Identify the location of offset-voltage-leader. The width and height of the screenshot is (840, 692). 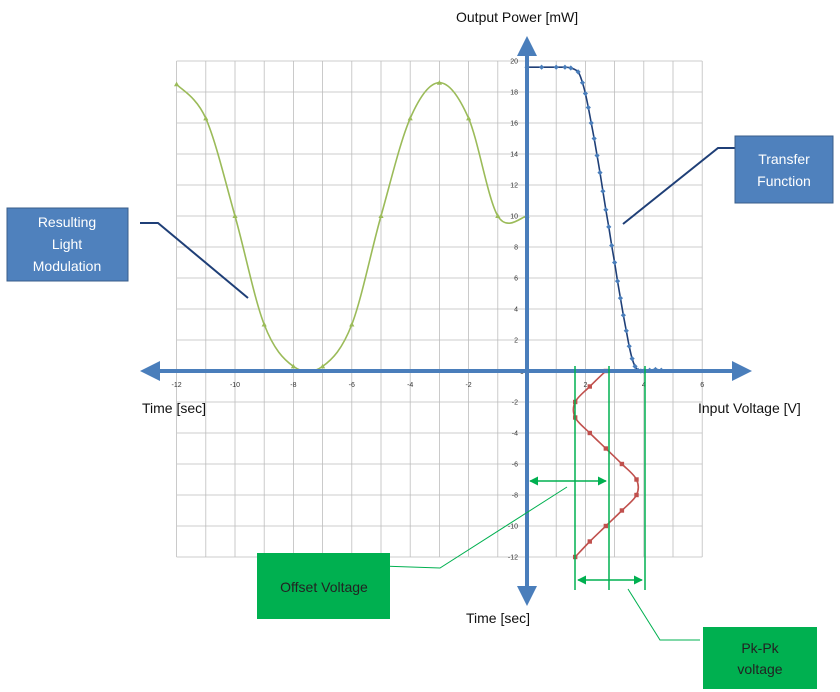
(473, 527).